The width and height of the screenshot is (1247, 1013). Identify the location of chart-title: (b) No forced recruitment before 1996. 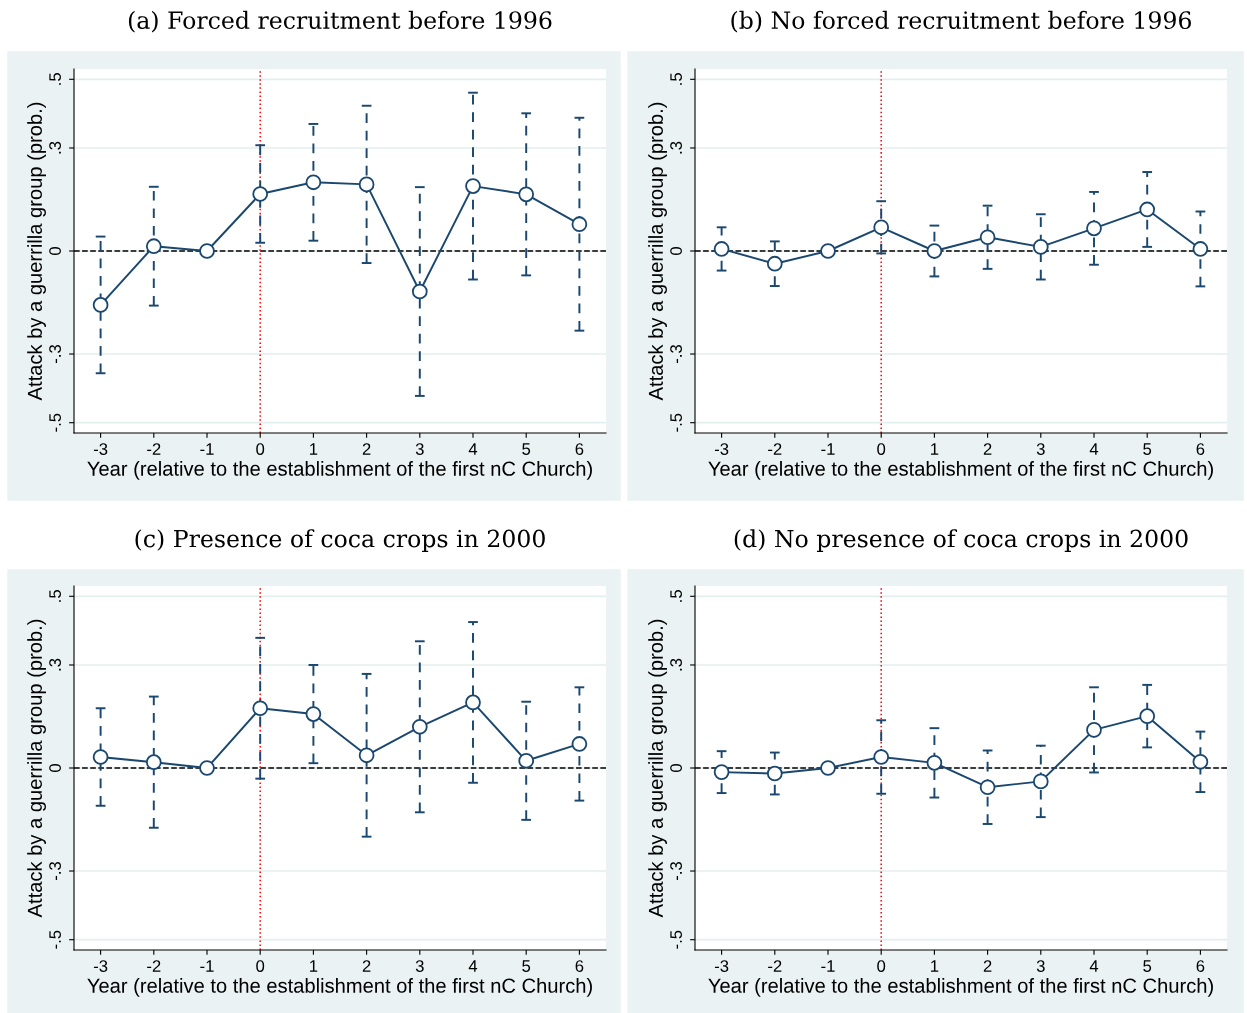
(961, 21).